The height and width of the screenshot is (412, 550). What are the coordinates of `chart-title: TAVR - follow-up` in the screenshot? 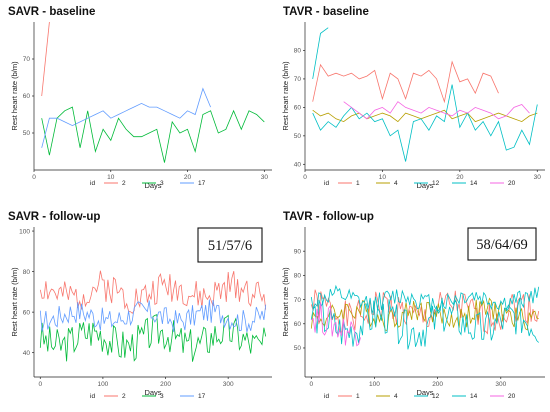 It's located at (328, 217).